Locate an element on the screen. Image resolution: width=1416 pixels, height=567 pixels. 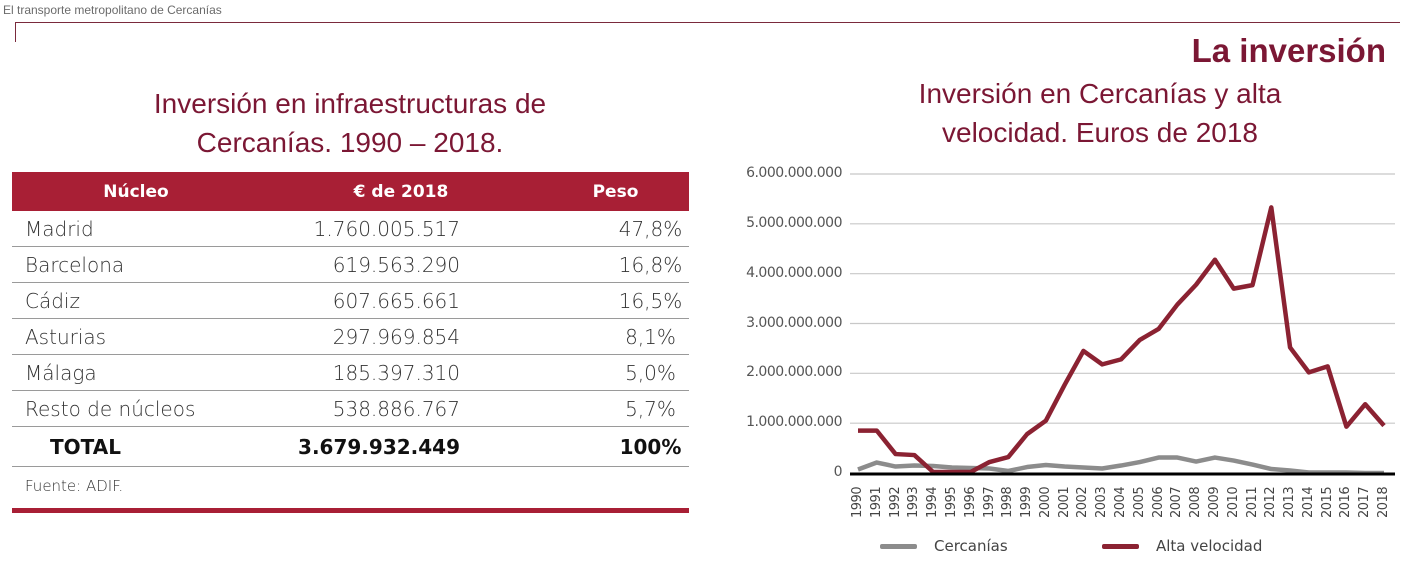
y-tick-label: 2.000.000.000 is located at coordinates (794, 372).